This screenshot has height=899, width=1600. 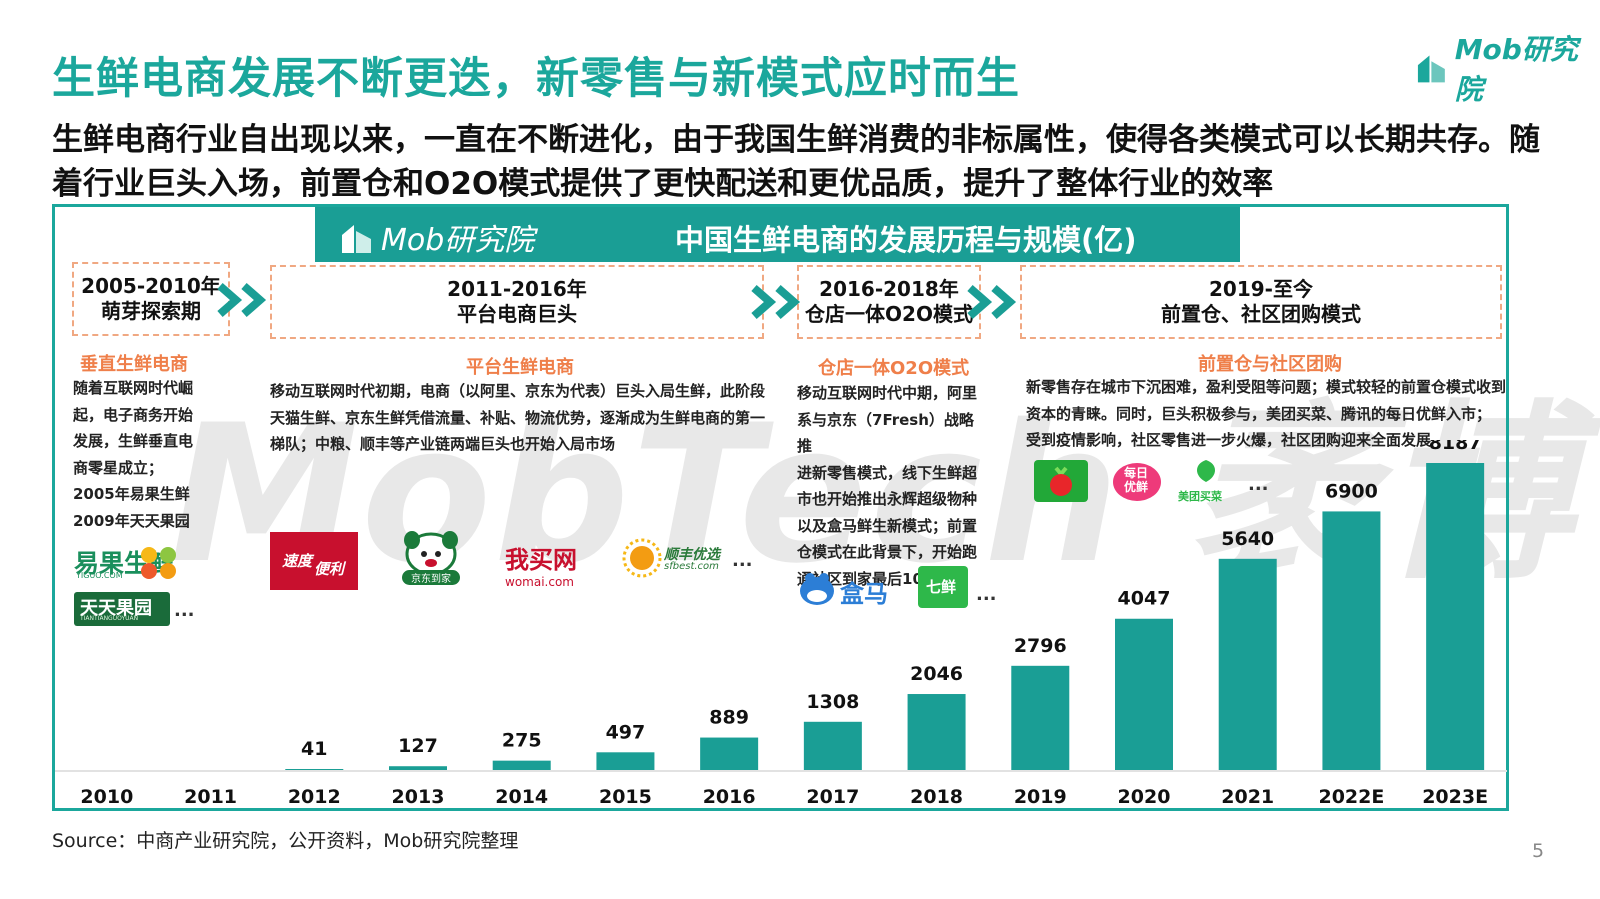 I want to click on leaf-icon, so click(x=1206, y=471).